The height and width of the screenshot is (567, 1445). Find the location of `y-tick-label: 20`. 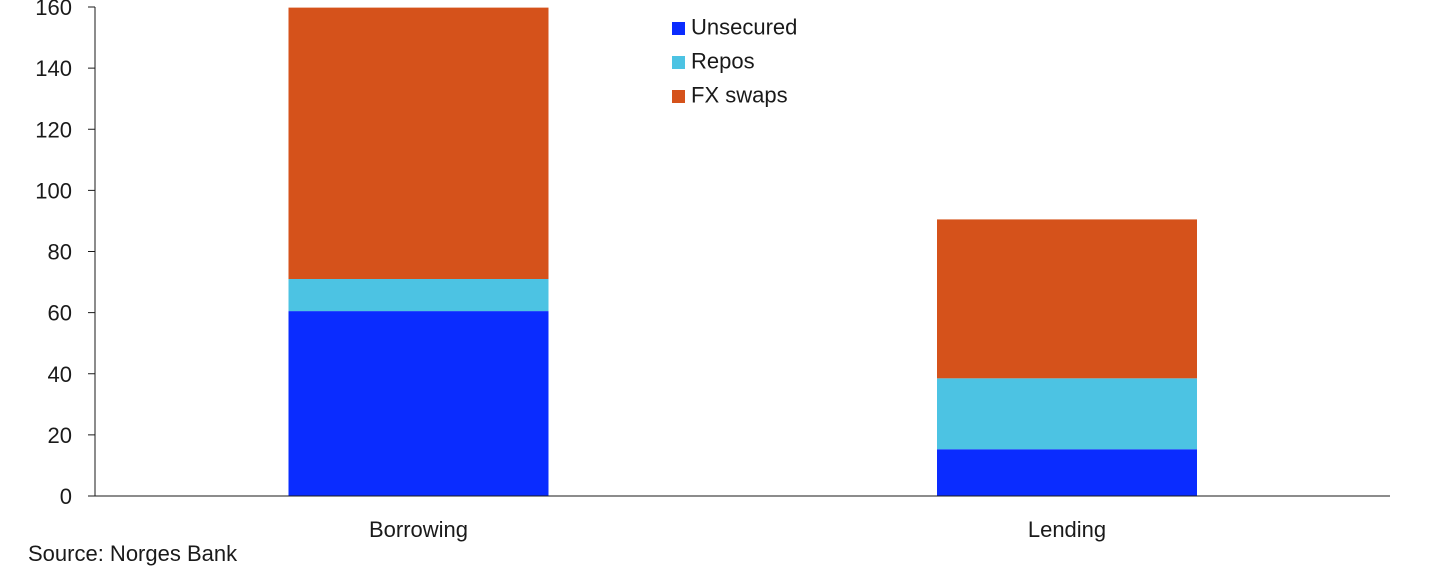

y-tick-label: 20 is located at coordinates (60, 435).